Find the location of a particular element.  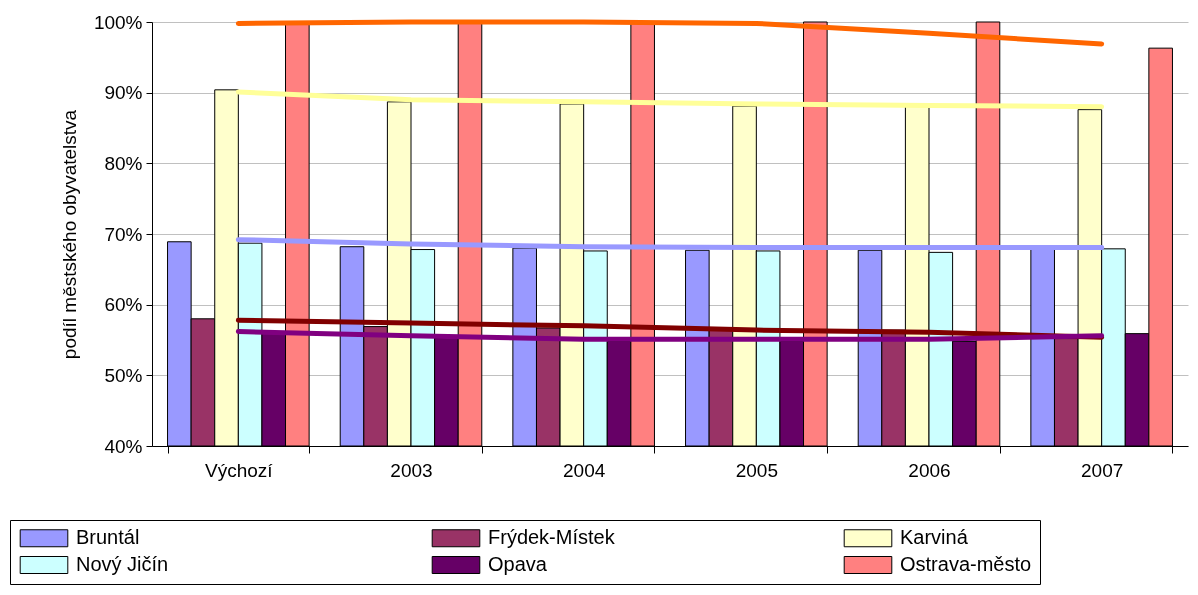

x-tick-label: 2006 is located at coordinates (929, 470).